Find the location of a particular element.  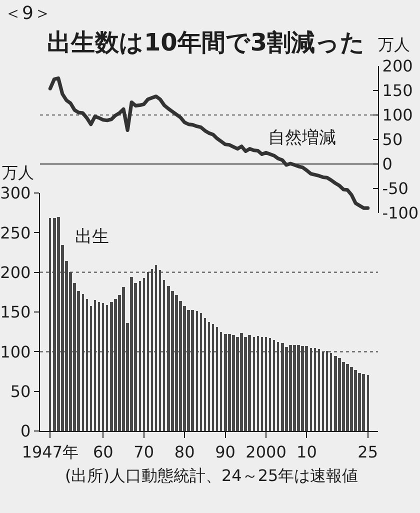

series-label: 出生 is located at coordinates (92, 237).